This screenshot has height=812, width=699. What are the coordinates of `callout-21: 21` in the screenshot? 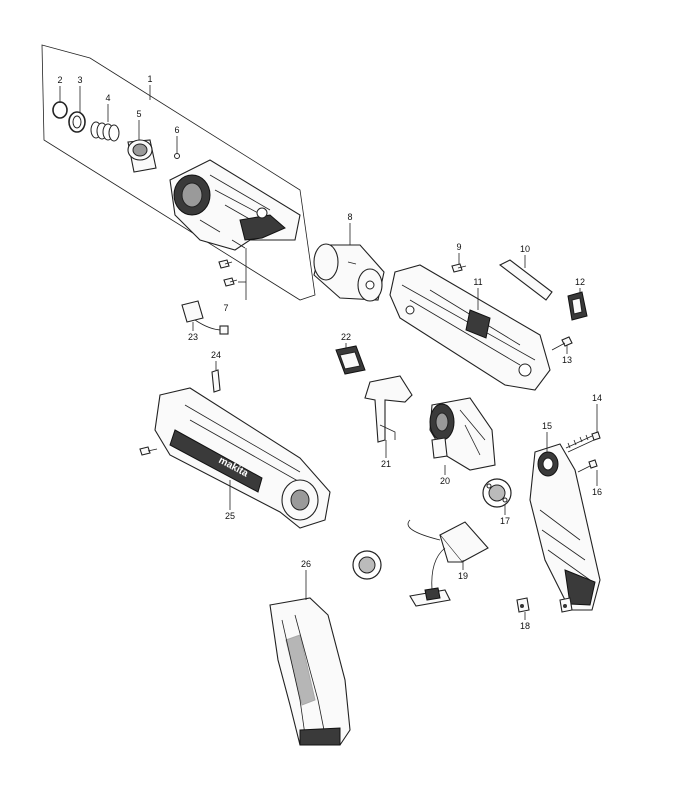 It's located at (386, 464).